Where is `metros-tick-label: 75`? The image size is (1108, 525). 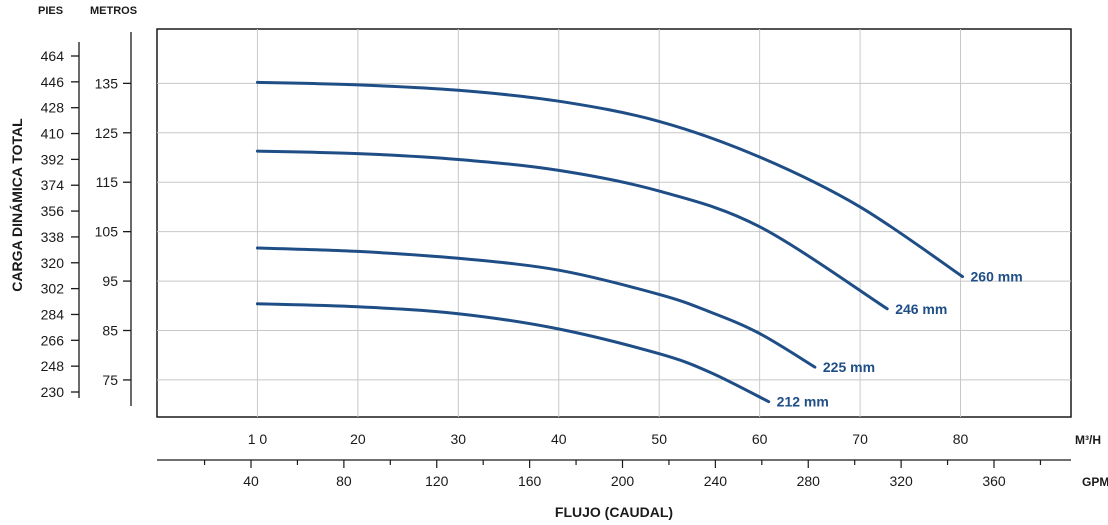 metros-tick-label: 75 is located at coordinates (110, 380).